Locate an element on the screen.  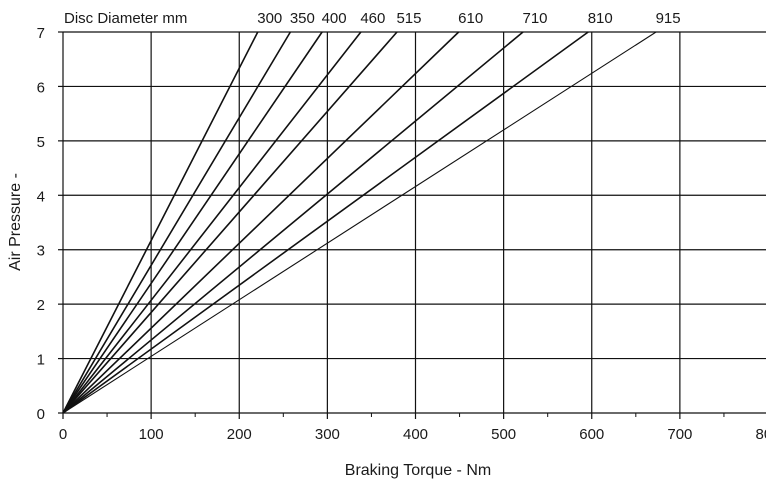
y-tick-label: 4 is located at coordinates (41, 196).